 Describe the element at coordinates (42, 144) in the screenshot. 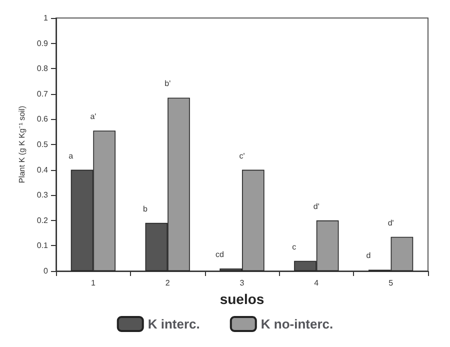

I see `y-tick-label: 0.5` at that location.